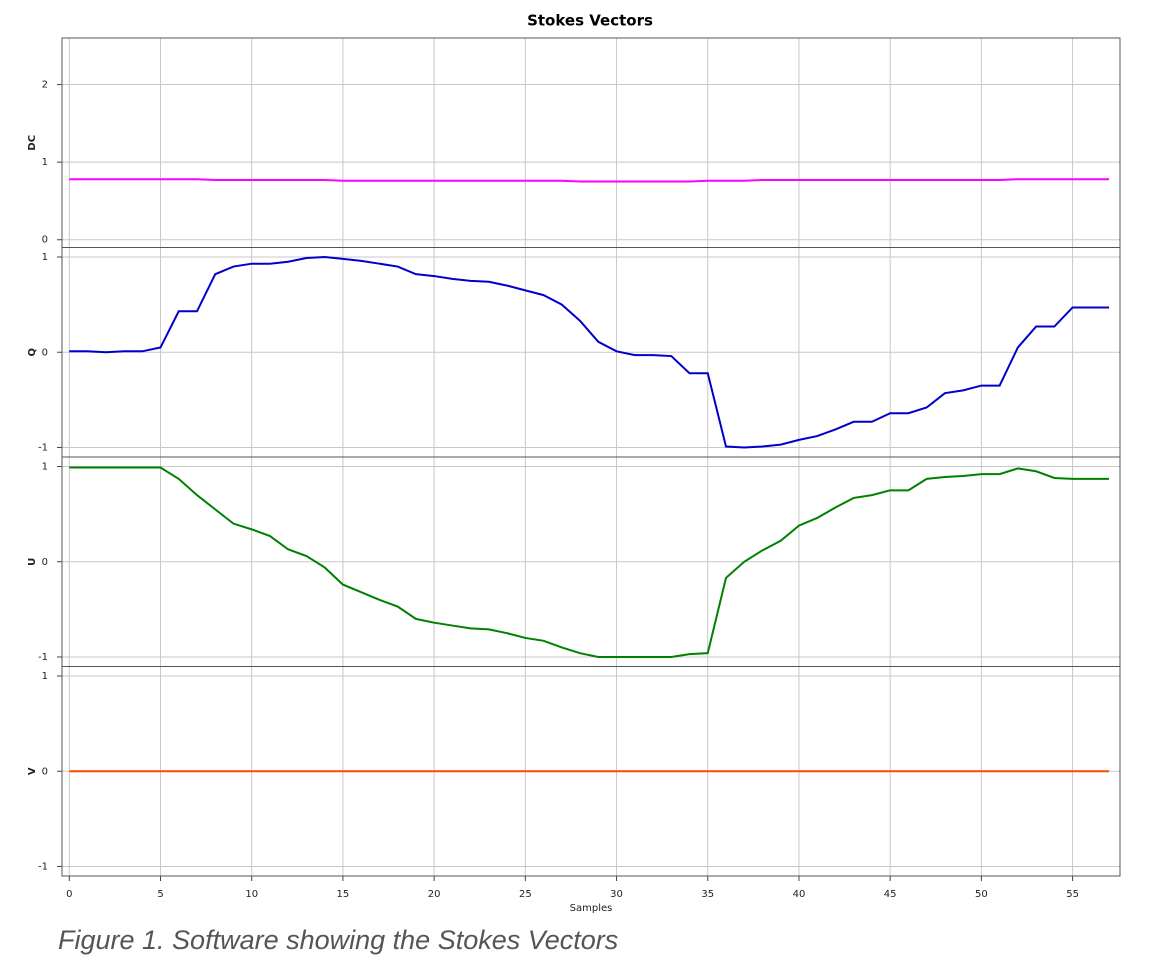 This screenshot has height=975, width=1149. What do you see at coordinates (890, 894) in the screenshot?
I see `x-tick-label: 45` at bounding box center [890, 894].